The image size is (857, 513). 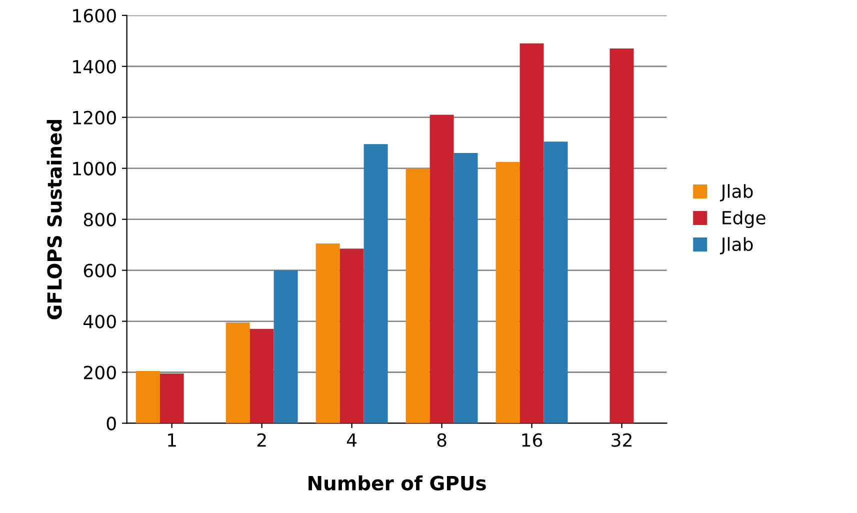 What do you see at coordinates (54, 220) in the screenshot?
I see `y-axis-title: GFLOPS Sustained` at bounding box center [54, 220].